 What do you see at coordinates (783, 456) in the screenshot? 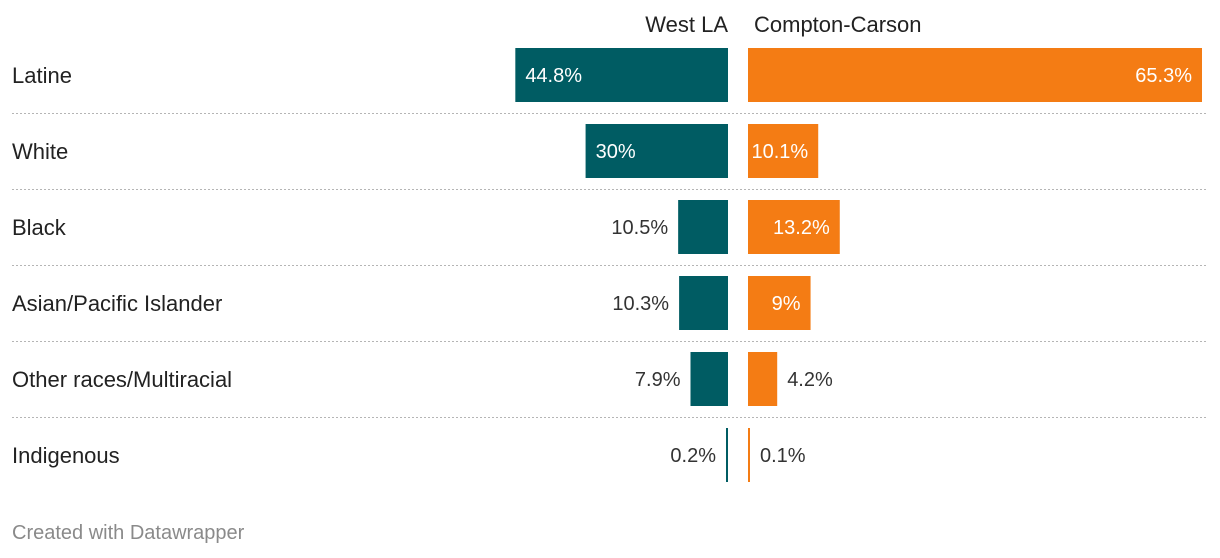
I see `data-label-compton-carson: 0.1%` at bounding box center [783, 456].